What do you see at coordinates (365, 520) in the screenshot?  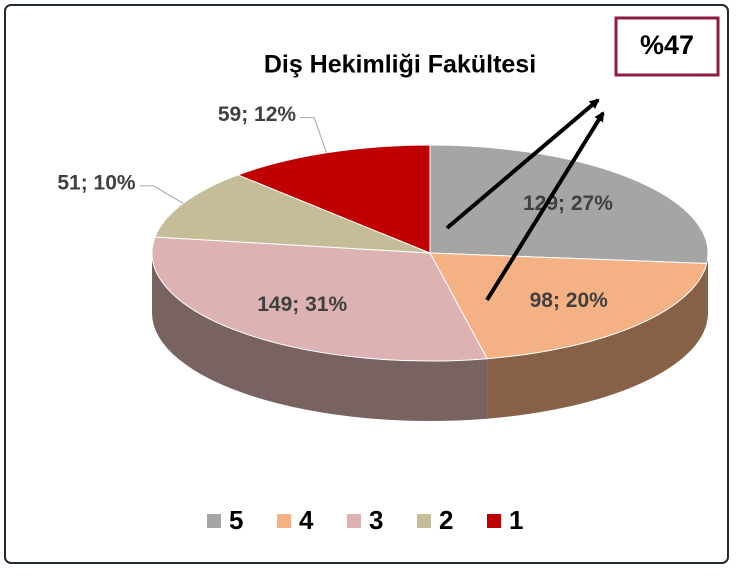 I see `legend: 5 4 3 2 1` at bounding box center [365, 520].